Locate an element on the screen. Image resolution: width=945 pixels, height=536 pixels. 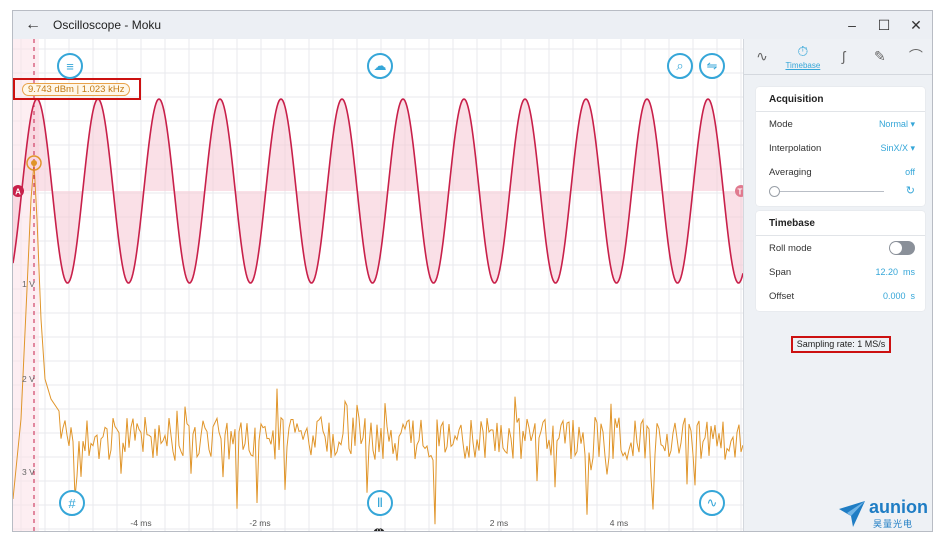
timebase-title: Timebase is located at coordinates (840, 223).